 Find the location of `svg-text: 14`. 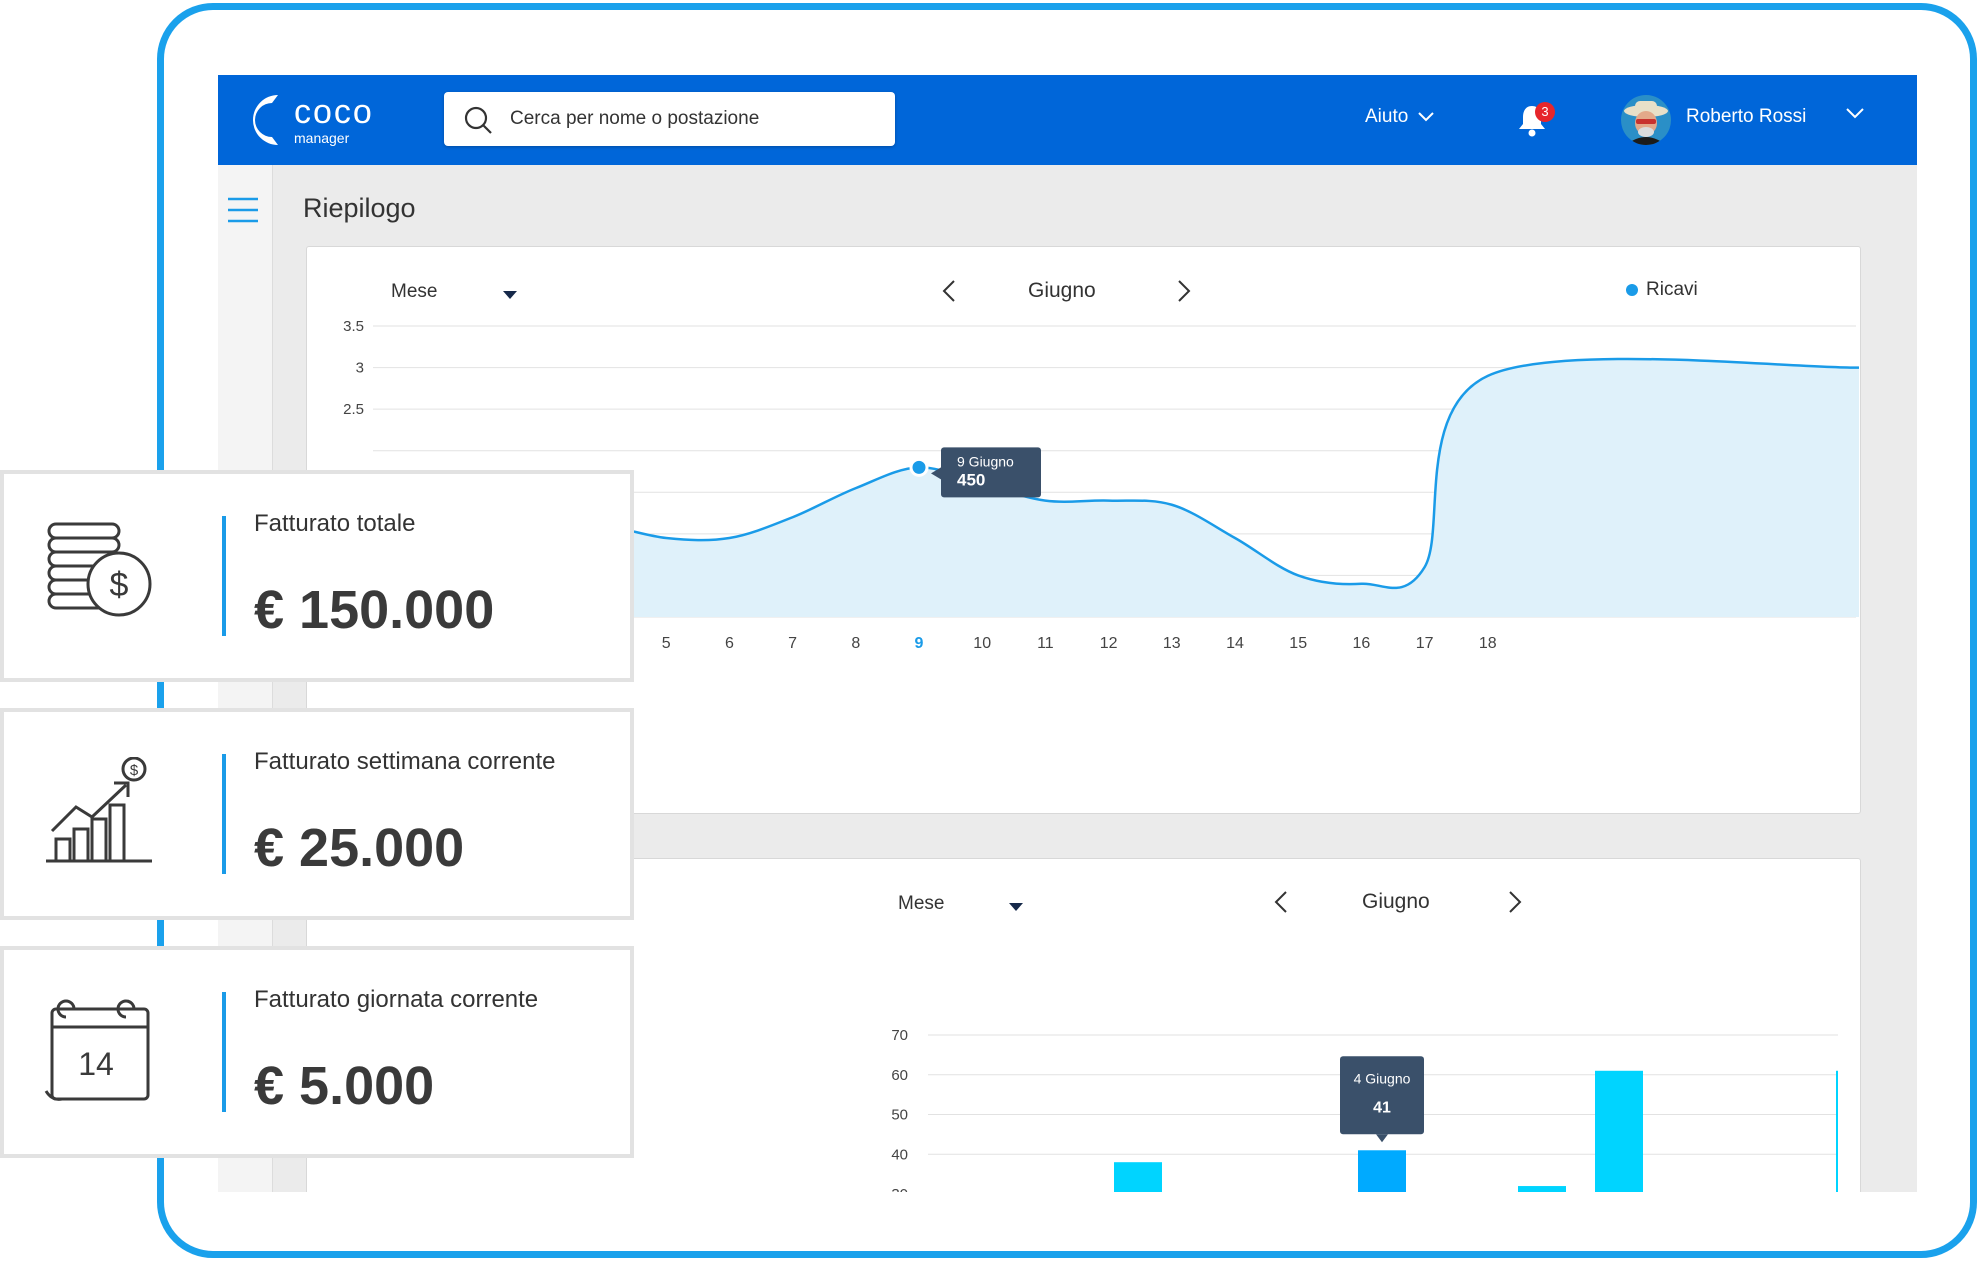

svg-text: 14 is located at coordinates (96, 1064).